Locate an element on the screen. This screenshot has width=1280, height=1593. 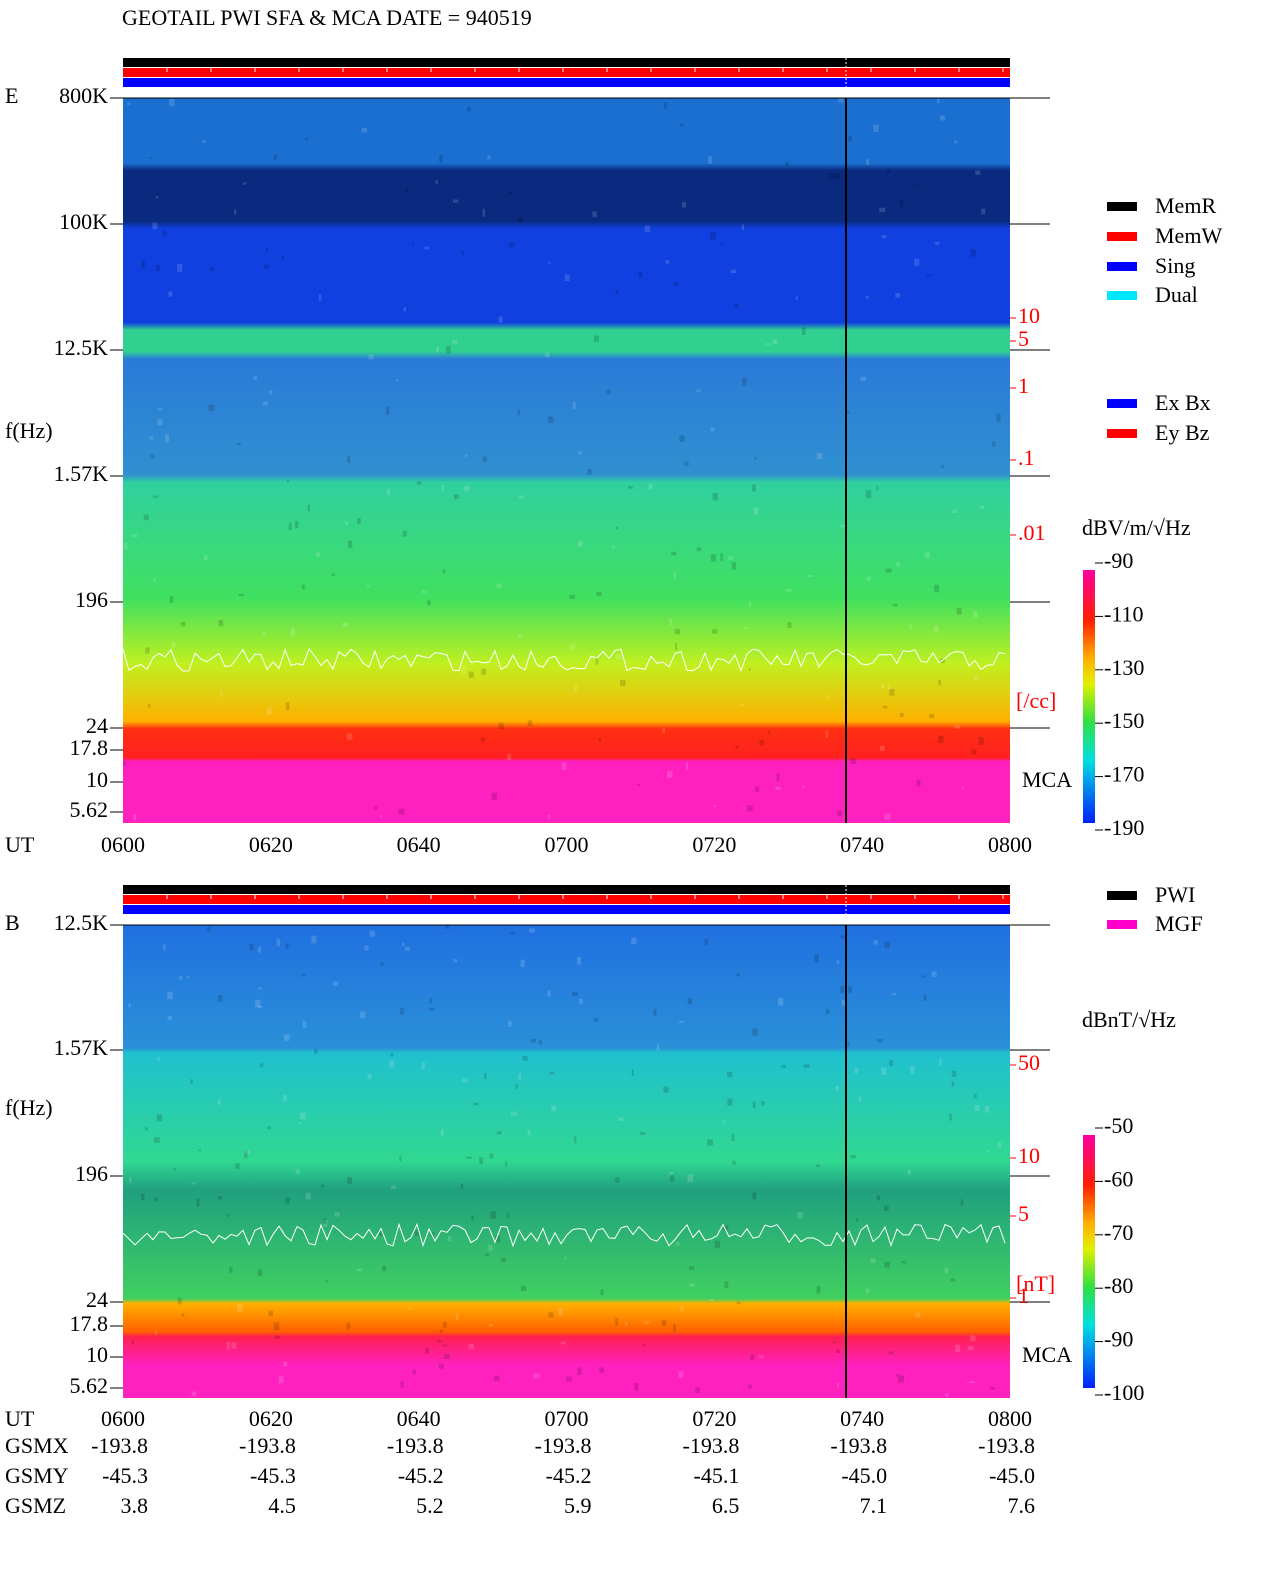
y-tick-label: 10 is located at coordinates (97, 779).